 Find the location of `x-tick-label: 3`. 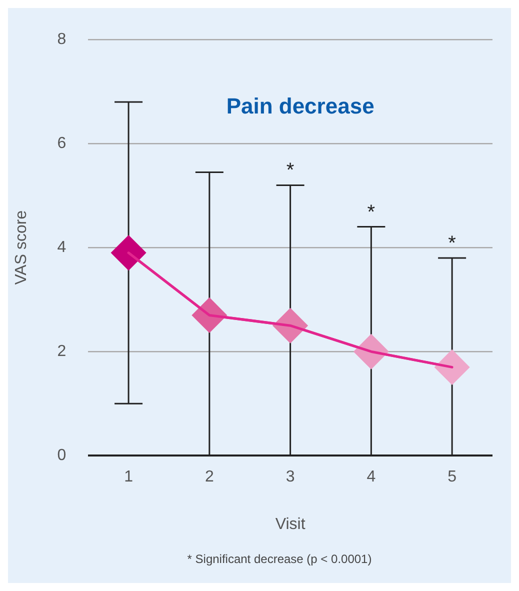

x-tick-label: 3 is located at coordinates (290, 477).